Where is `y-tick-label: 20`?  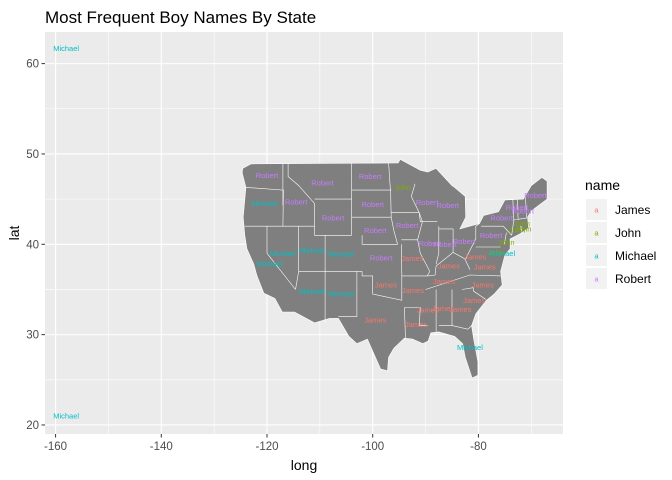
y-tick-label: 20 is located at coordinates (32, 426).